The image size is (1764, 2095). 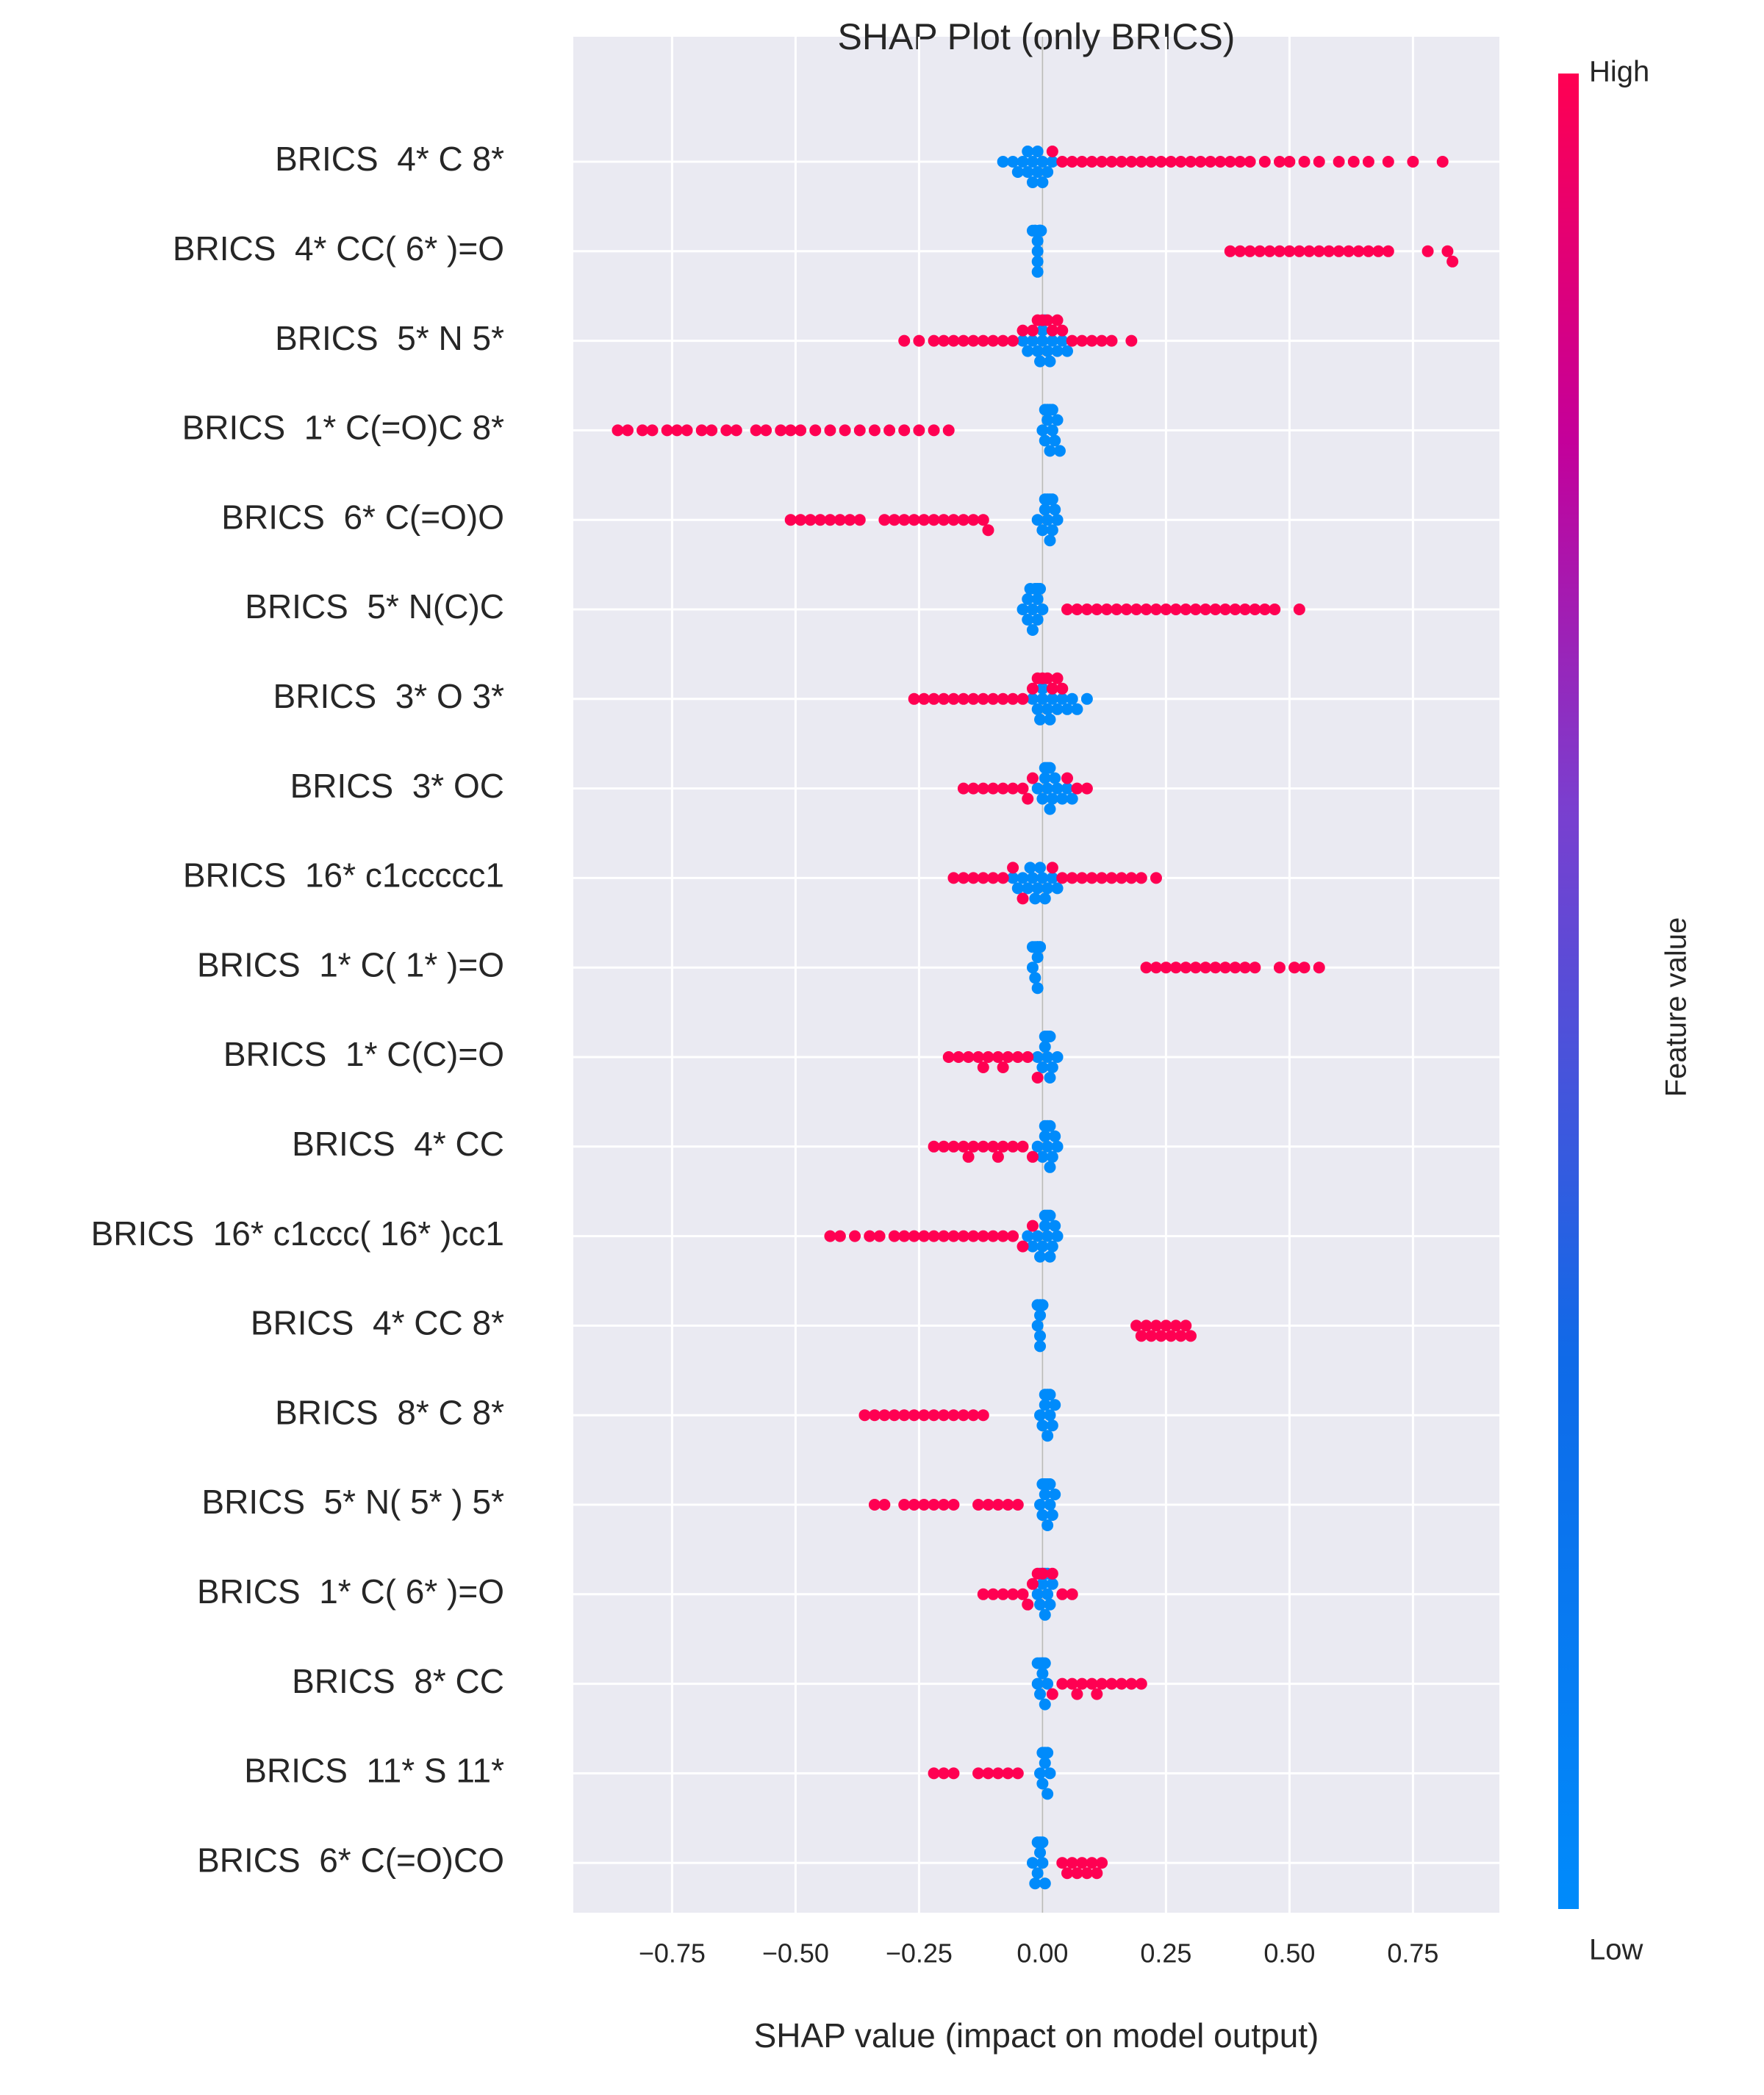 I want to click on x-tick-label: −0.25, so click(x=919, y=1953).